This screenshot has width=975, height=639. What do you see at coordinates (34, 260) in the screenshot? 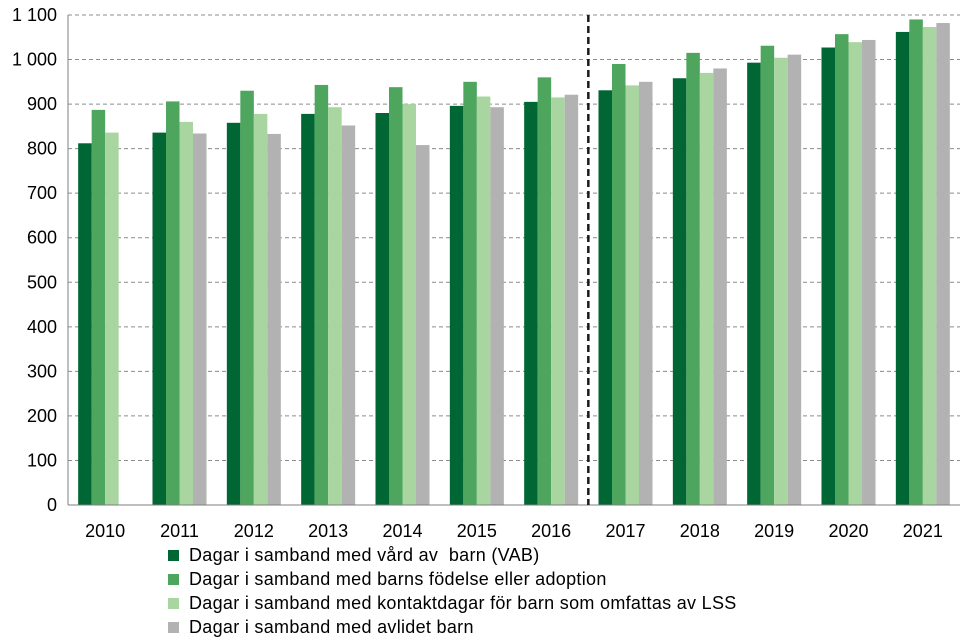
I see `y-axis-tick-labels: 0 100 200 300 400 500 600 700 800 900 1 000 1 100` at bounding box center [34, 260].